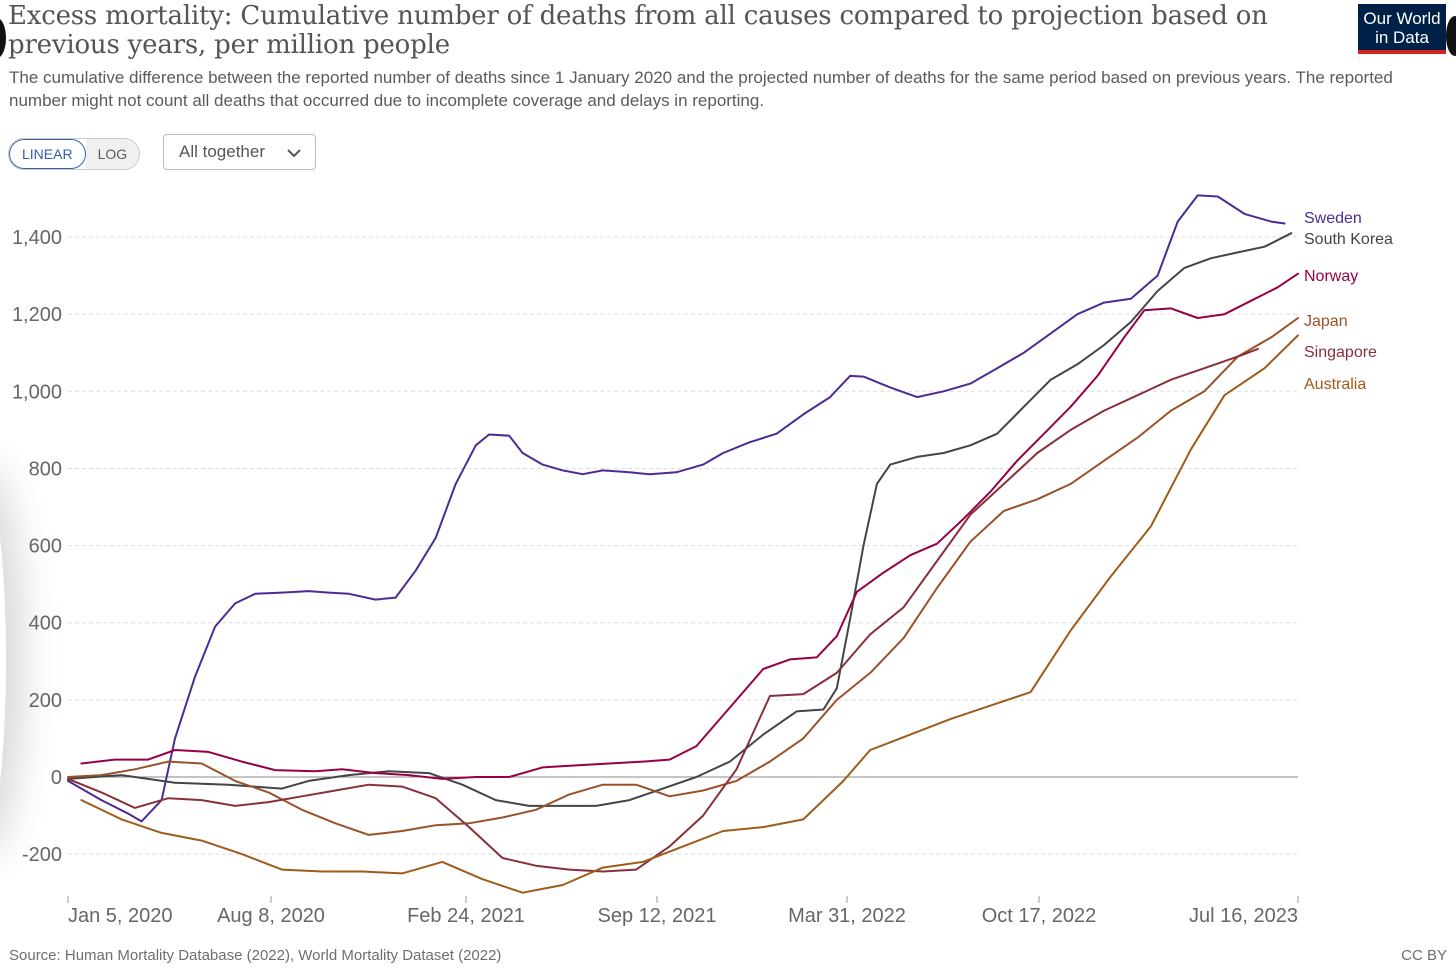 This screenshot has height=973, width=1456. Describe the element at coordinates (271, 916) in the screenshot. I see `x-tick-label: Aug 8, 2020` at that location.